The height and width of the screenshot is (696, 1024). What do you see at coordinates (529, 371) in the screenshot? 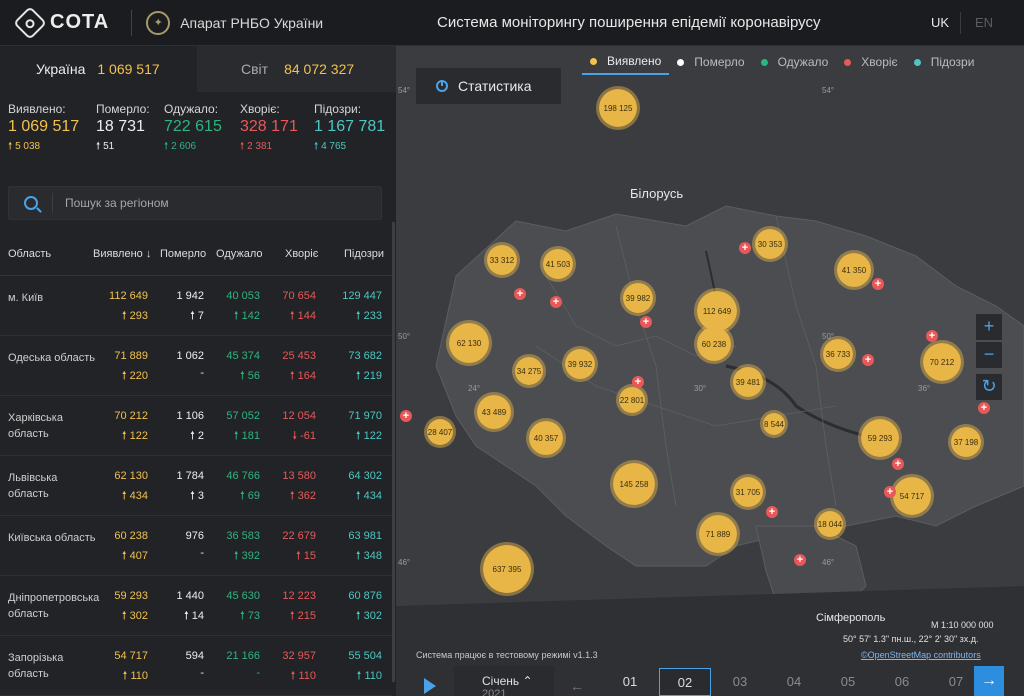
I see `map-cluster-marker: 34 275` at bounding box center [529, 371].